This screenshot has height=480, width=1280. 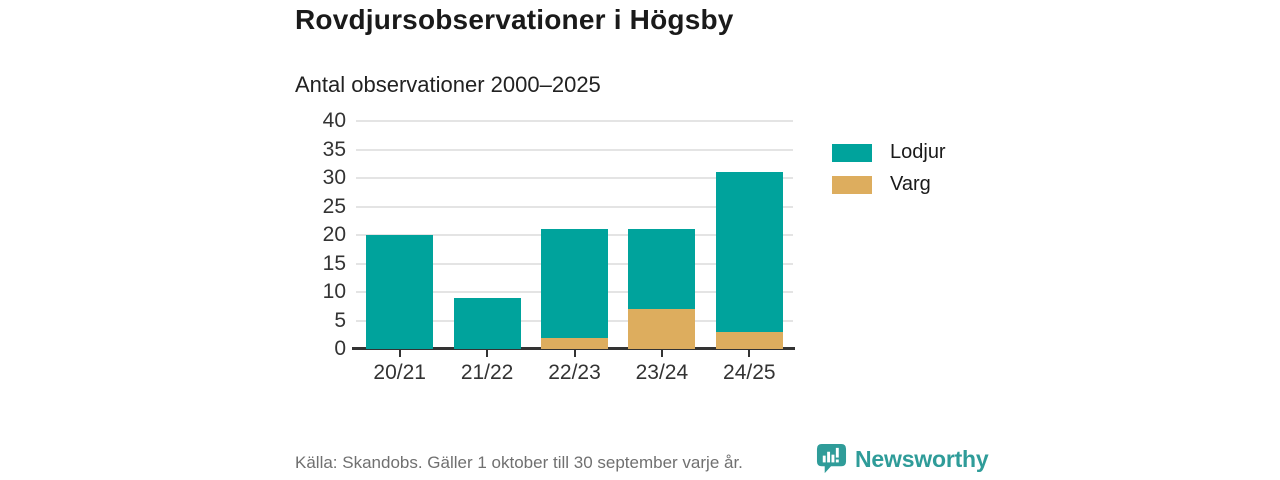 I want to click on y-axis-label-20: 20, so click(x=334, y=234).